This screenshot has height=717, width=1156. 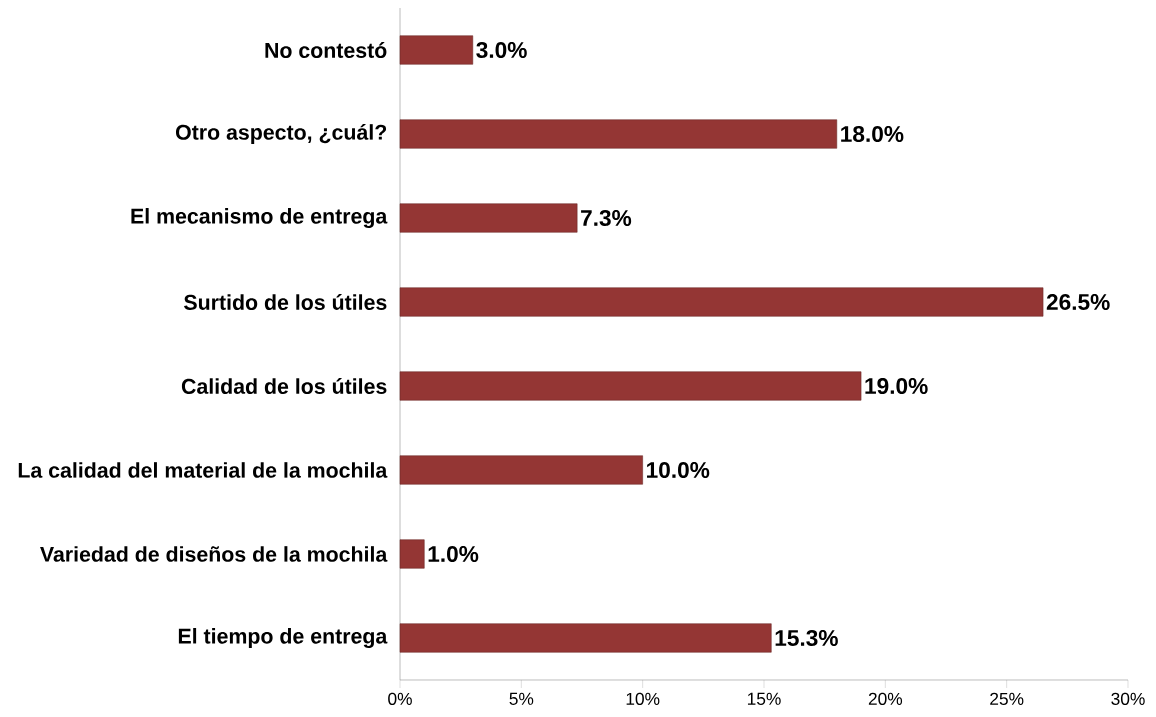 What do you see at coordinates (678, 470) in the screenshot?
I see `data-label: 10.0%` at bounding box center [678, 470].